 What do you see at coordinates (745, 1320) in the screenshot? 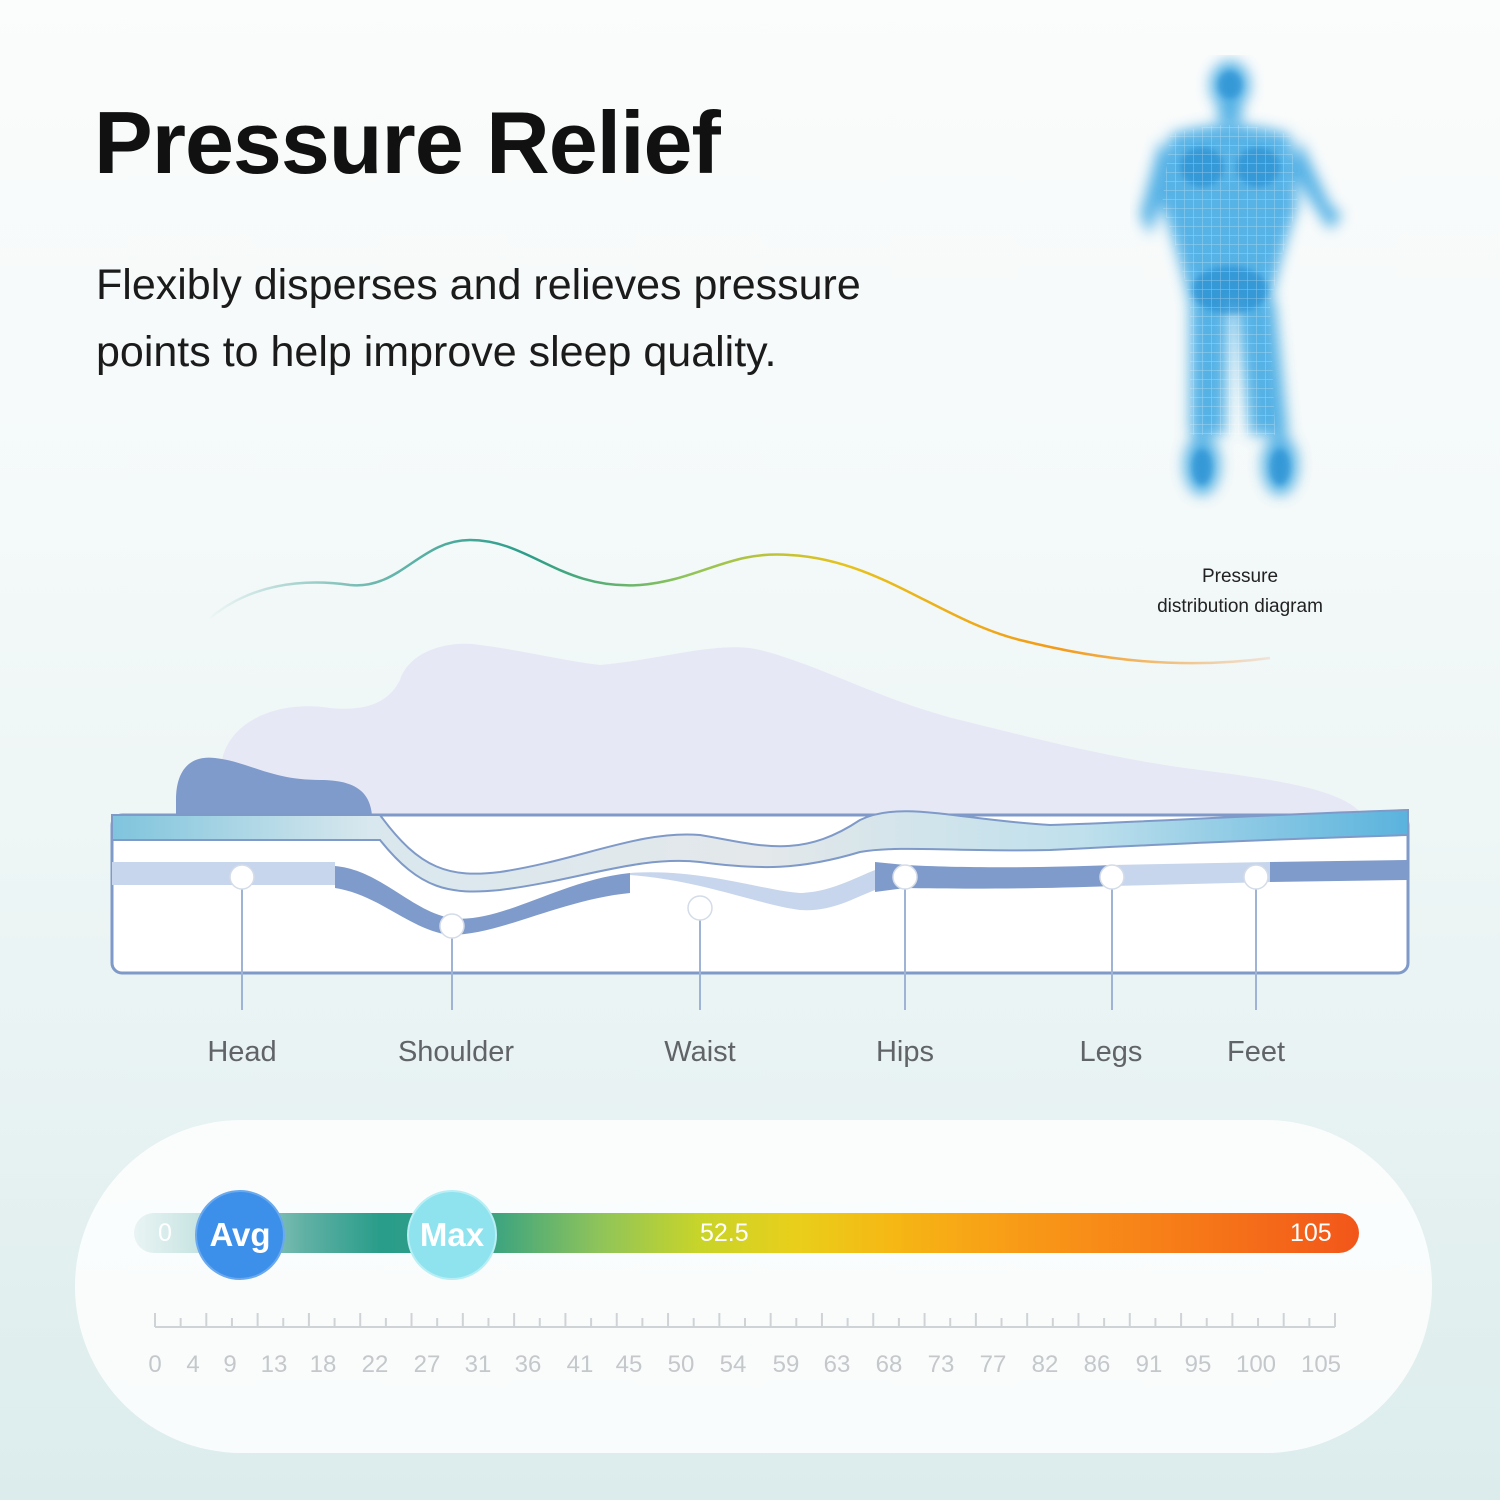
I see `scale-ruler` at bounding box center [745, 1320].